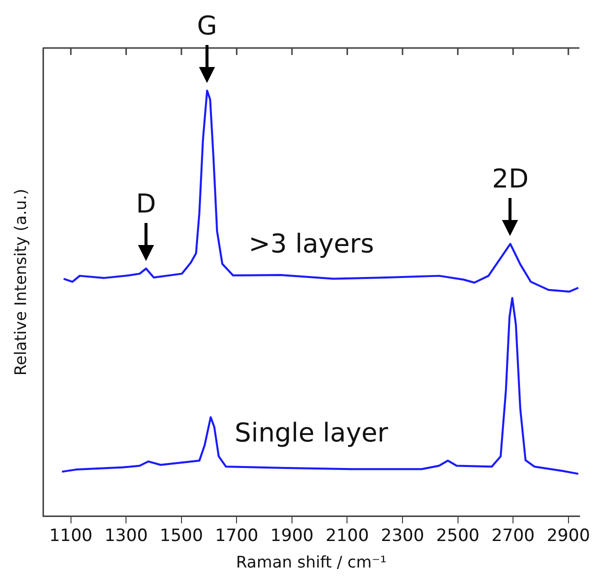  I want to click on annotation: D, so click(146, 204).